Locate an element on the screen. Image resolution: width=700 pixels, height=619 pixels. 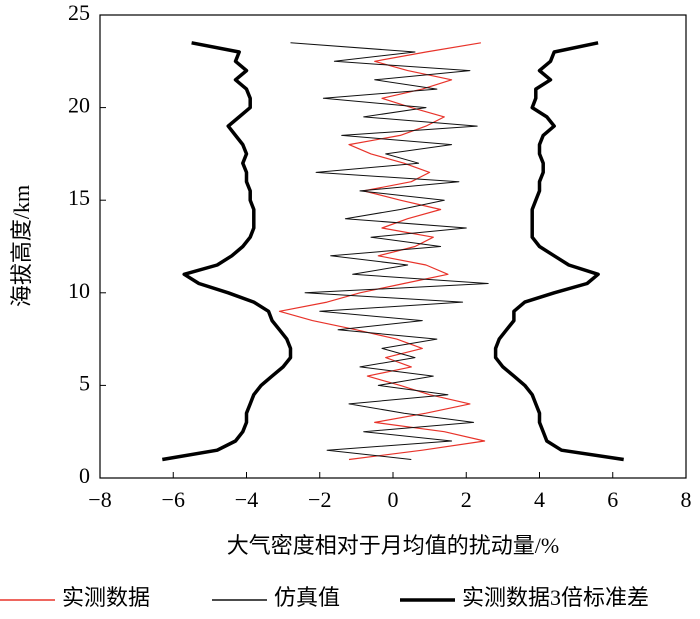
x-tick-label: −4 is located at coordinates (246, 499).